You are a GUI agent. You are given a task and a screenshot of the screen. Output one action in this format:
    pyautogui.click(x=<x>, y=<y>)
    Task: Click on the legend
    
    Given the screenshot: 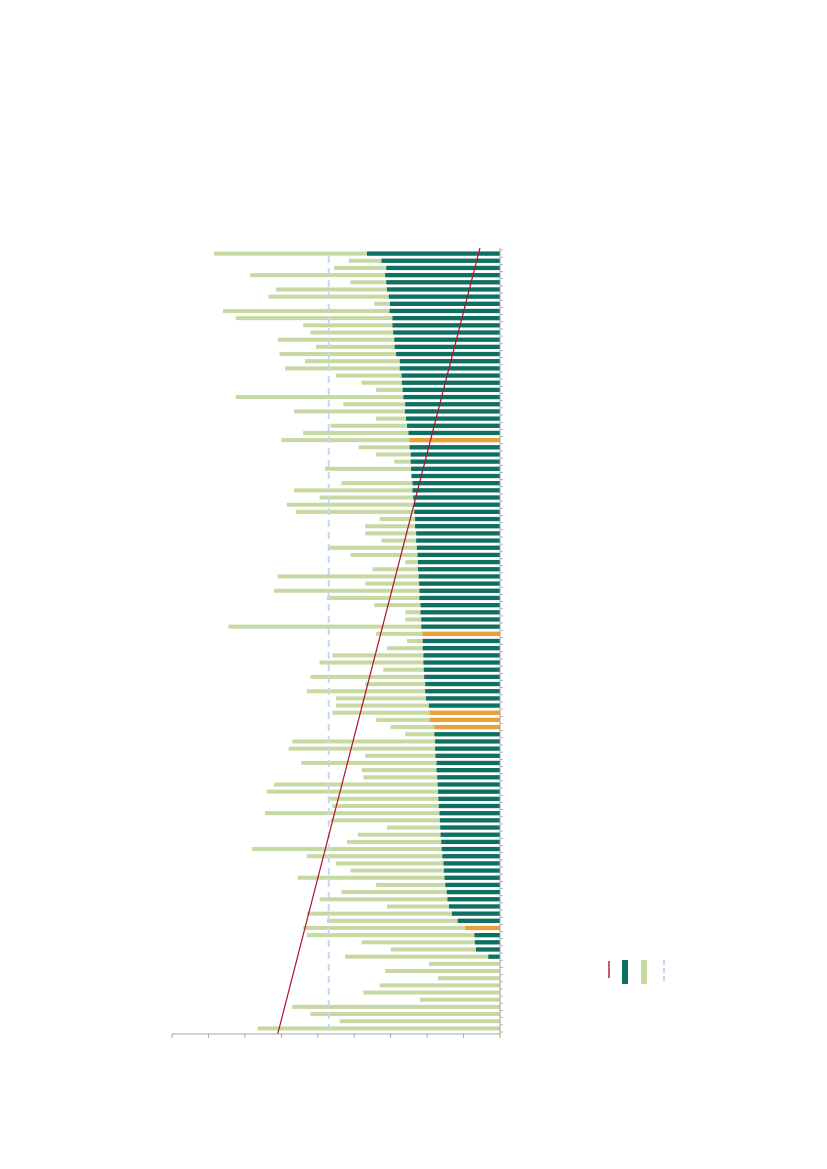 What is the action you would take?
    pyautogui.click(x=636, y=972)
    